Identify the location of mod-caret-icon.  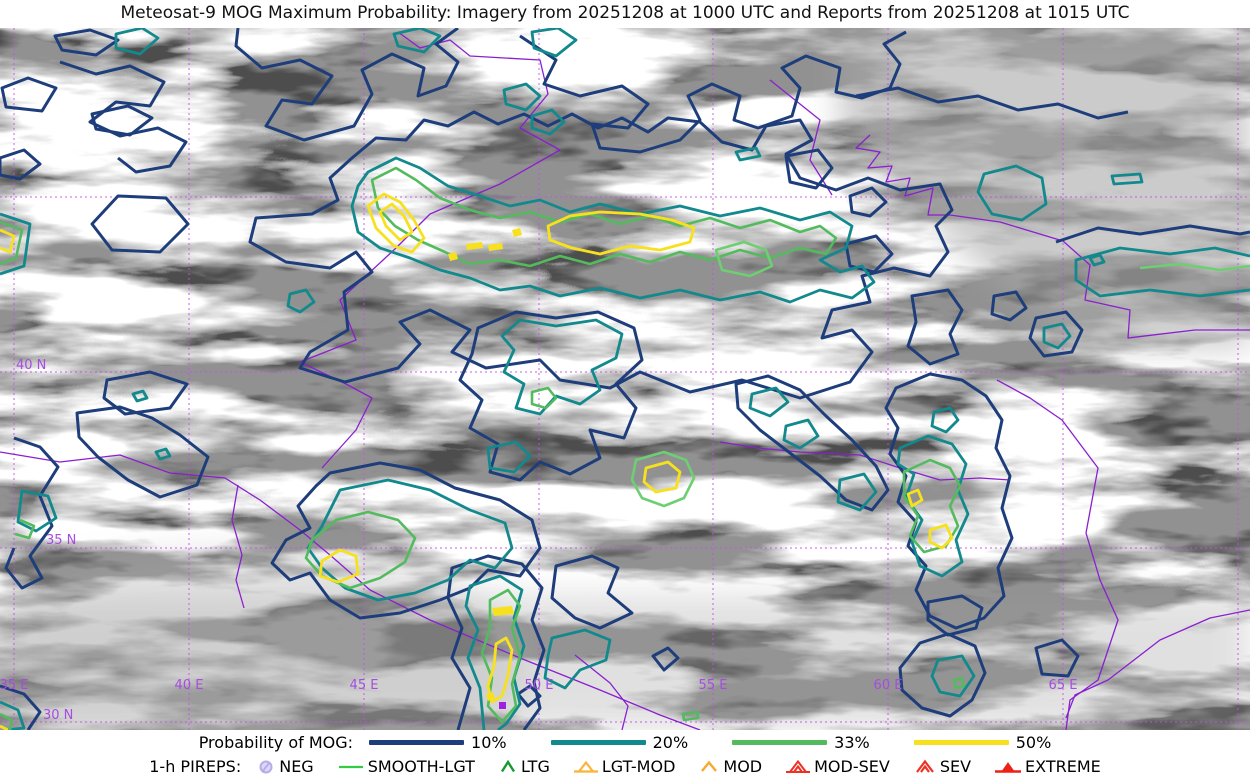
(709, 766).